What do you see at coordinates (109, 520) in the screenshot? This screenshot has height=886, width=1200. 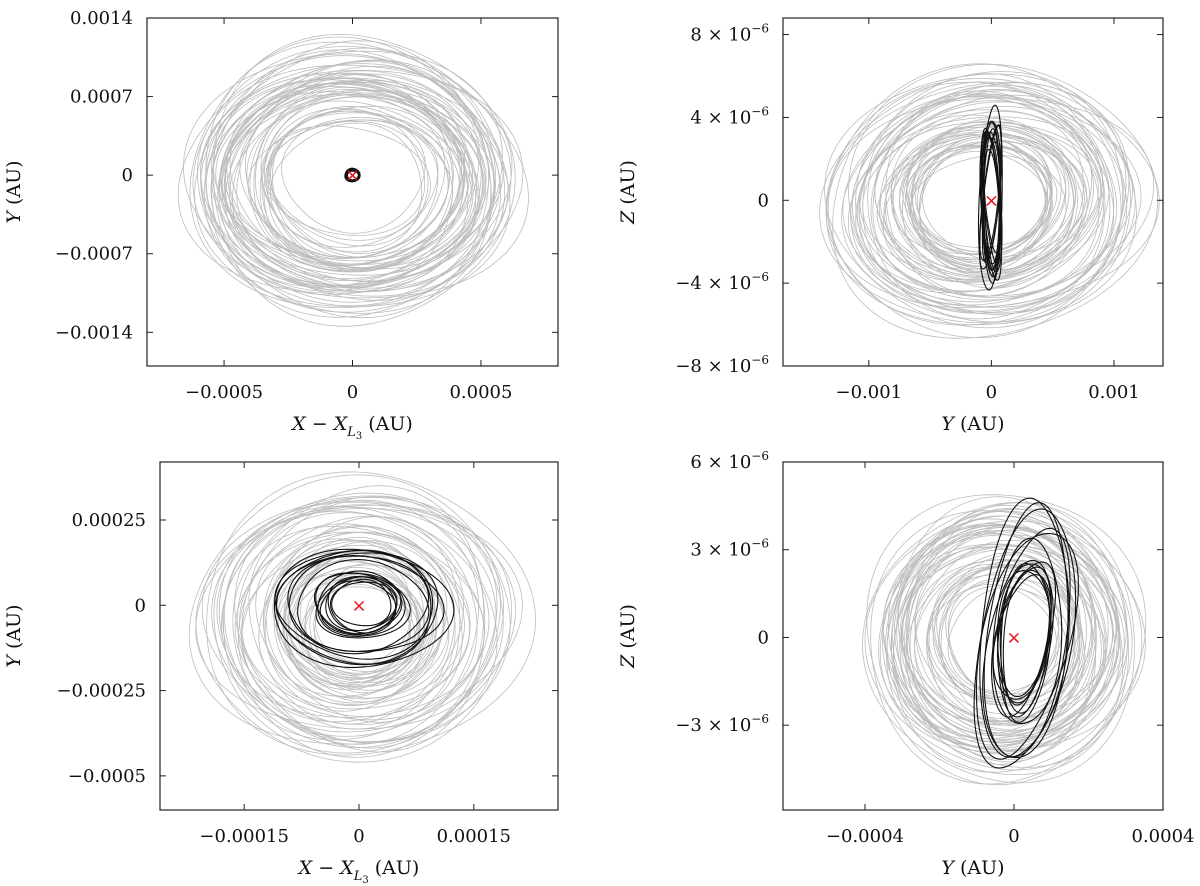 I see `y-tick-label: 0.00025` at bounding box center [109, 520].